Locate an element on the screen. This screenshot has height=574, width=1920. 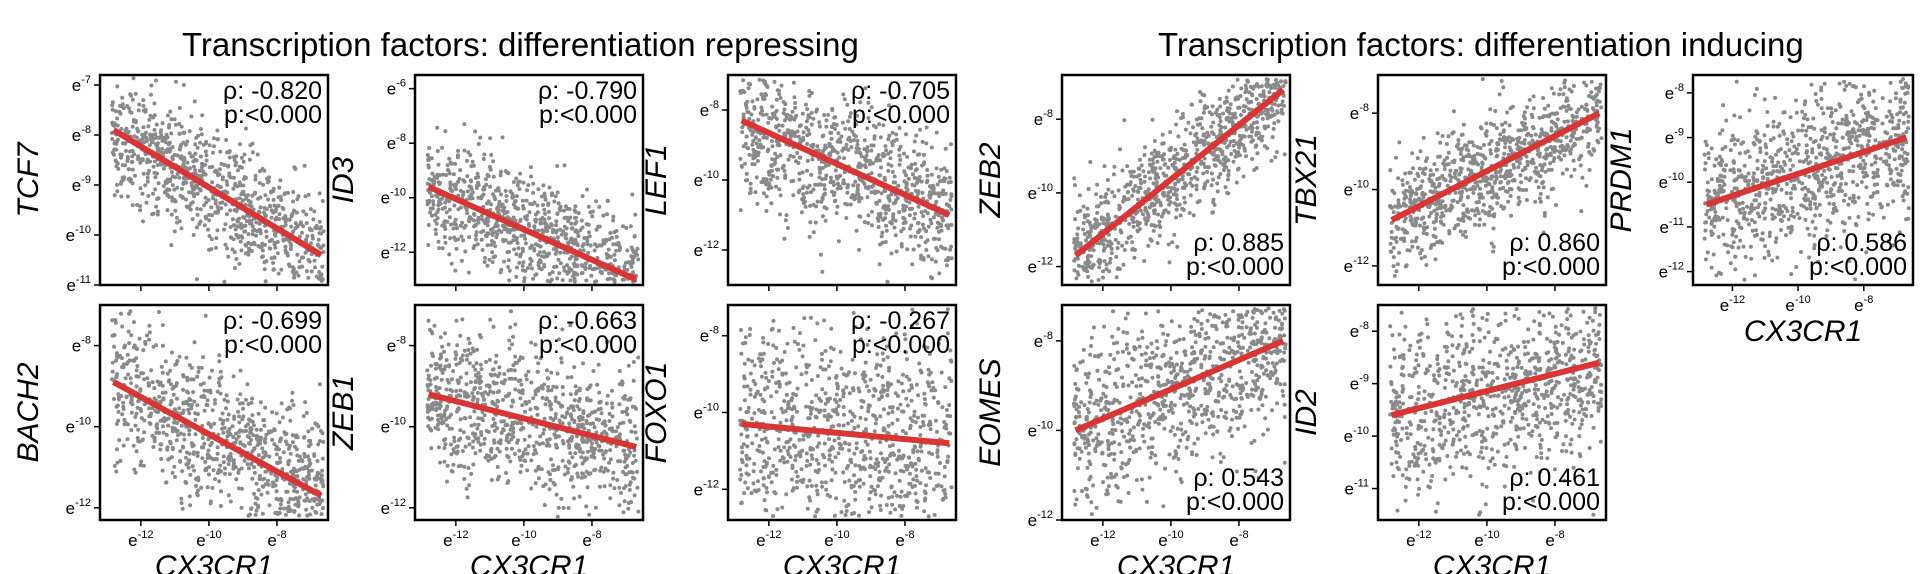
x-axis-label: CX3CR1 is located at coordinates (529, 562).